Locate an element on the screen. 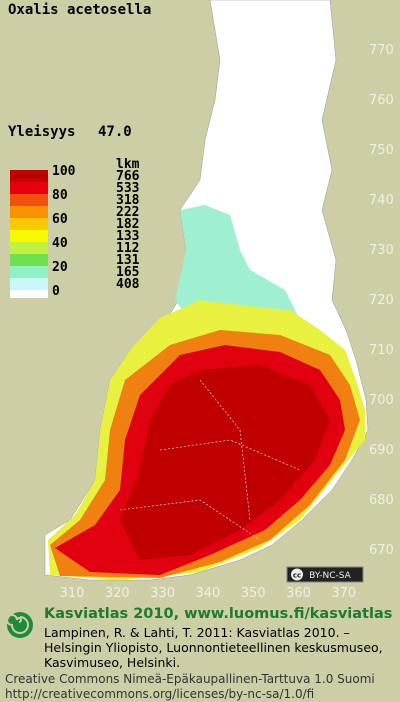 The image size is (400, 702). legend-swatch-empty is located at coordinates (29, 294).